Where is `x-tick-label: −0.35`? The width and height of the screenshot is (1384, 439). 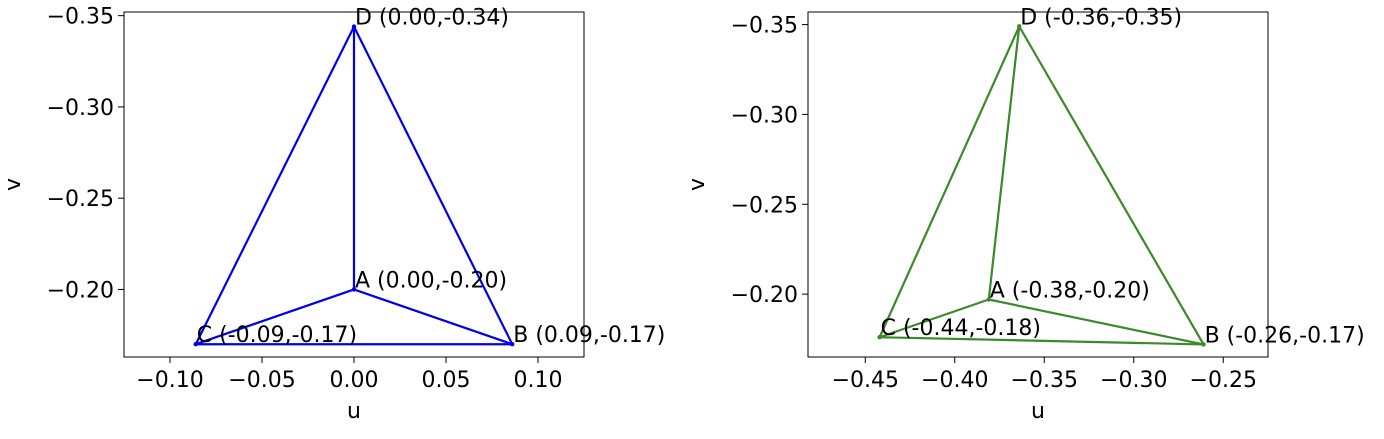 x-tick-label: −0.35 is located at coordinates (1044, 380).